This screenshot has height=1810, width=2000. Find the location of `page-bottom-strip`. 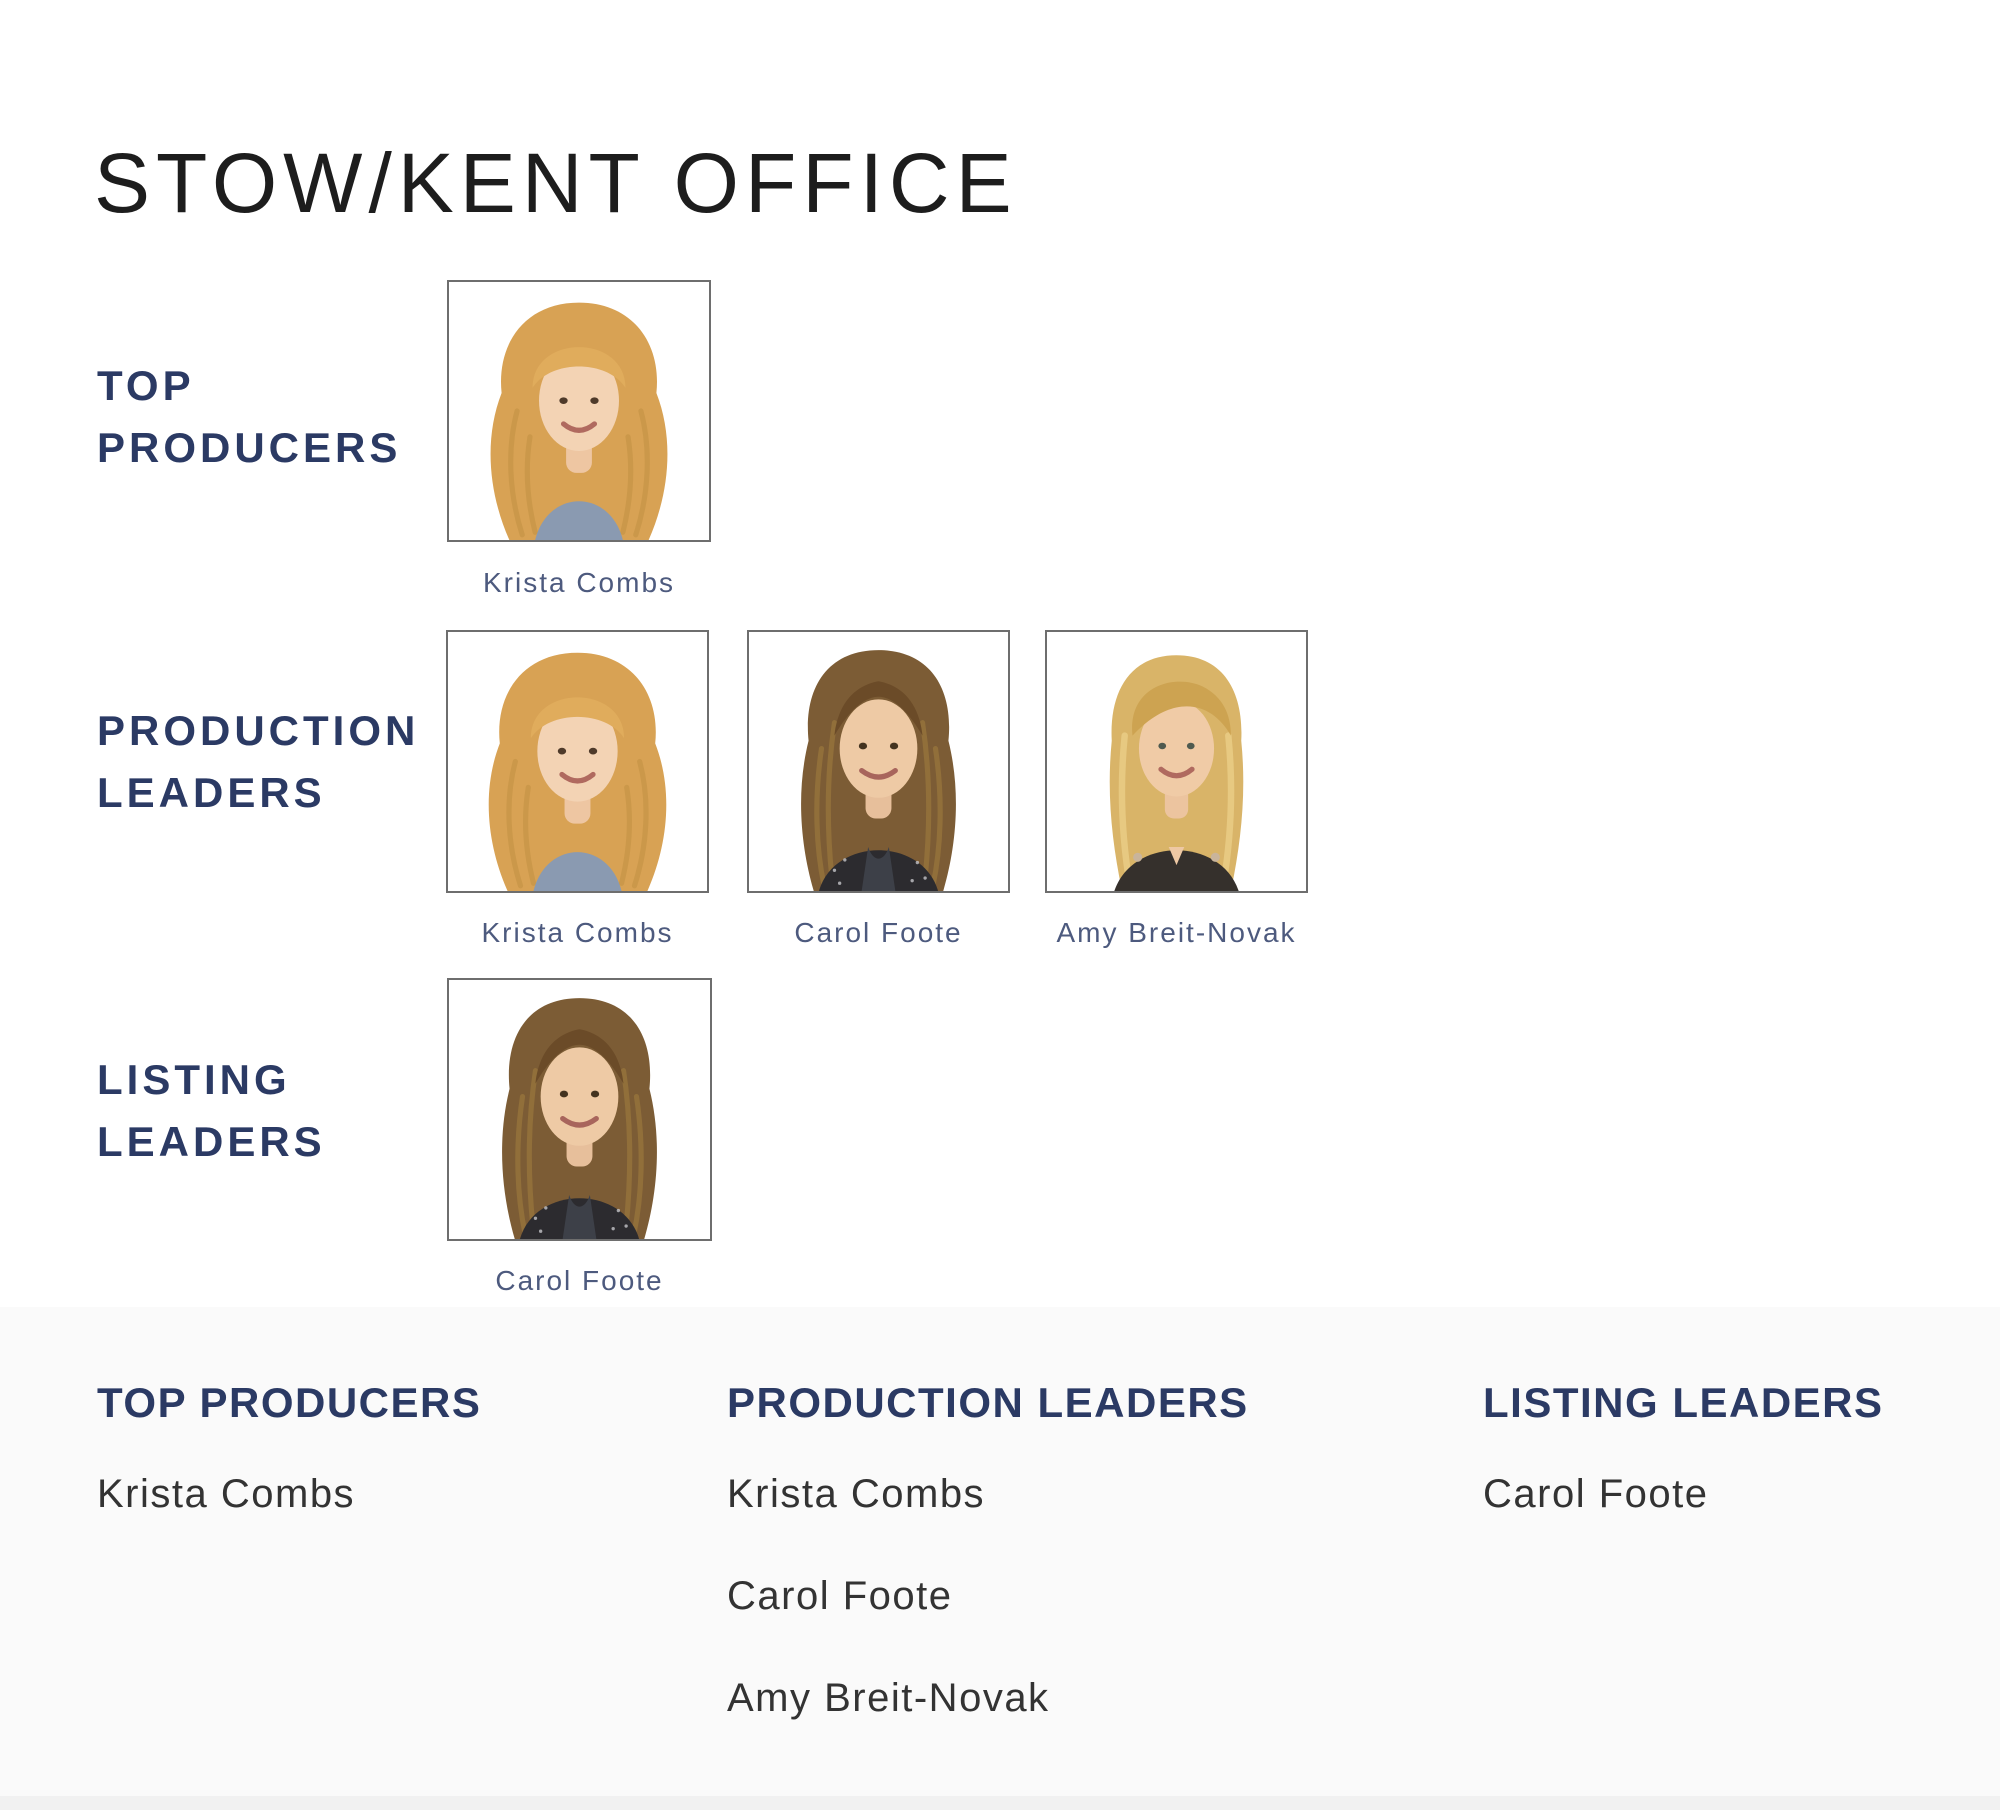

page-bottom-strip is located at coordinates (1000, 1803).